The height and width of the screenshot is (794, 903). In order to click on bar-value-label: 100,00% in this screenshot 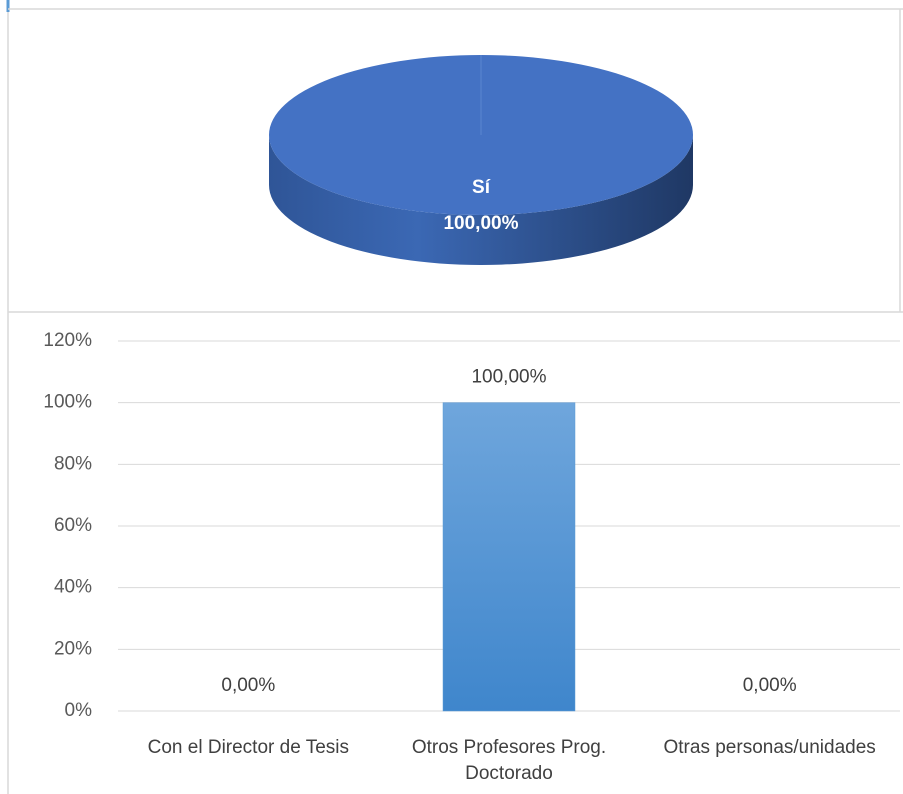, I will do `click(508, 377)`.